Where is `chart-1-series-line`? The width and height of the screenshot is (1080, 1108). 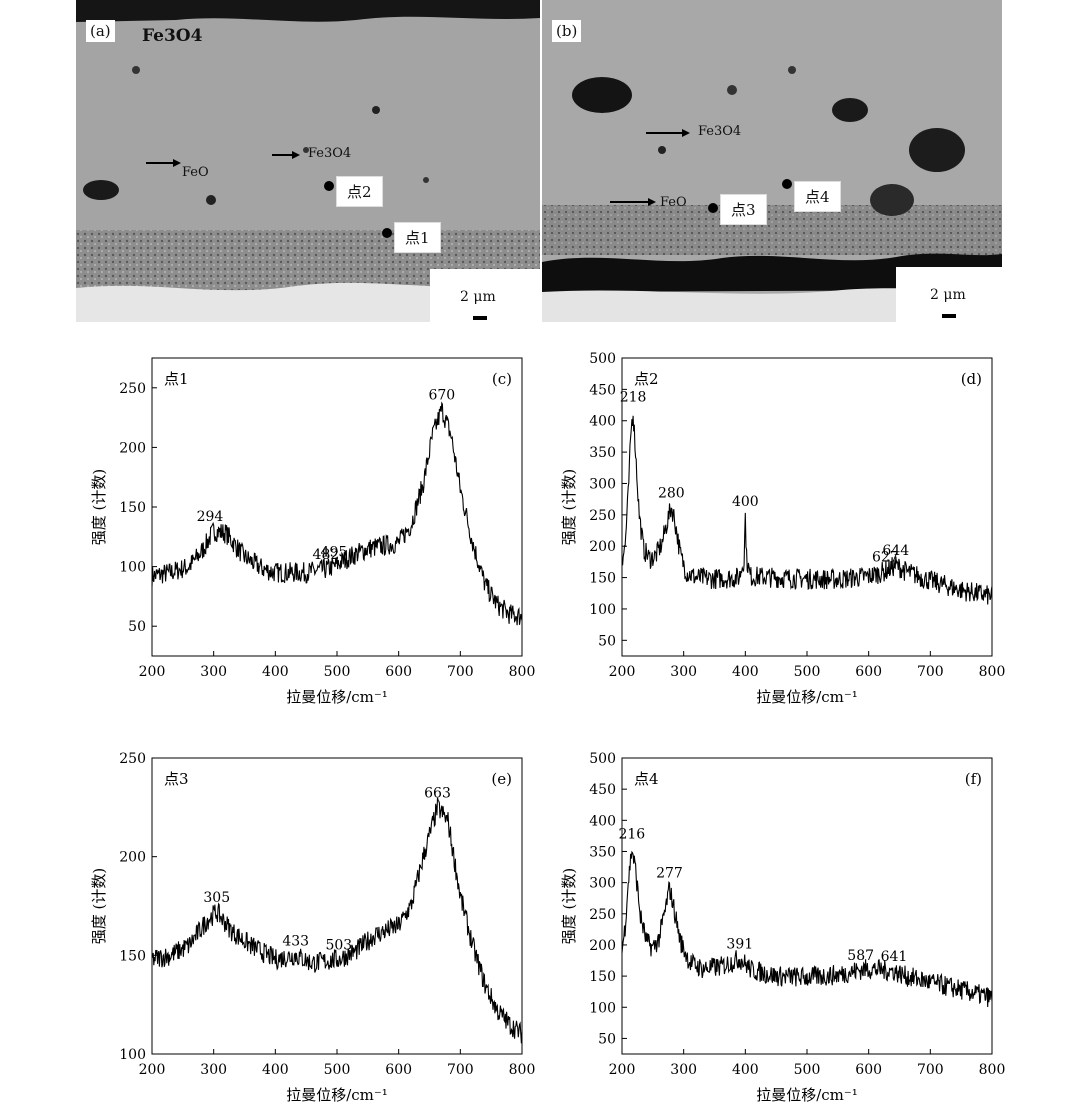
chart-1-series-line is located at coordinates (807, 510).